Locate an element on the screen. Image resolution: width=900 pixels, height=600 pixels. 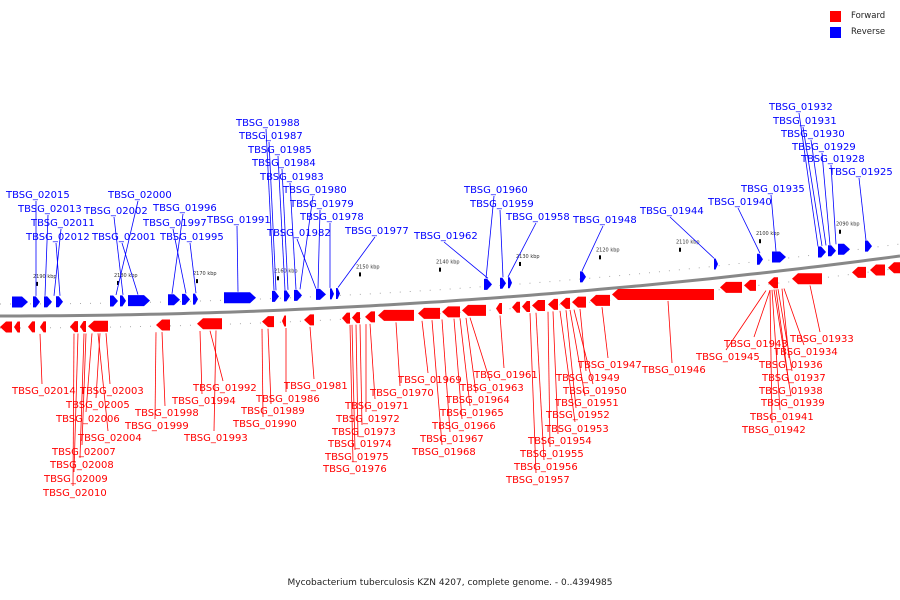
gene-label: TBSG_01976 is located at coordinates (354, 469).